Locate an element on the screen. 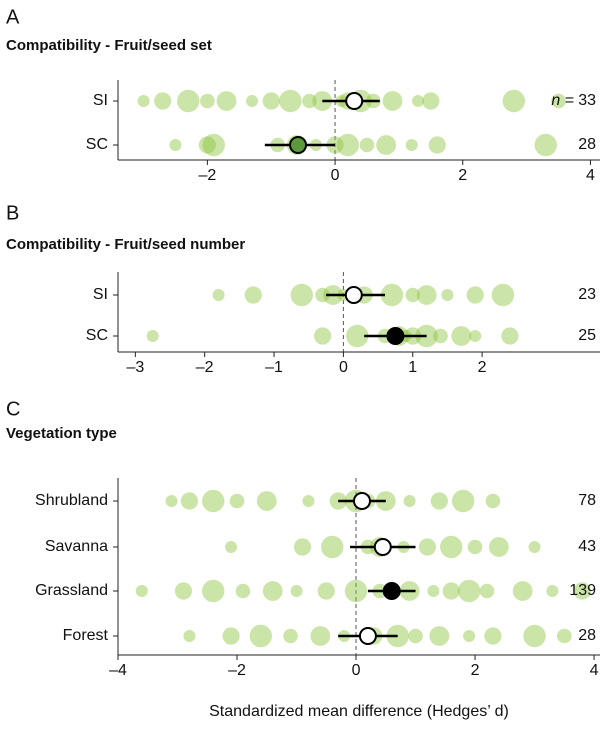  panel-title: Compatibility - Fruit/seed set is located at coordinates (109, 45).